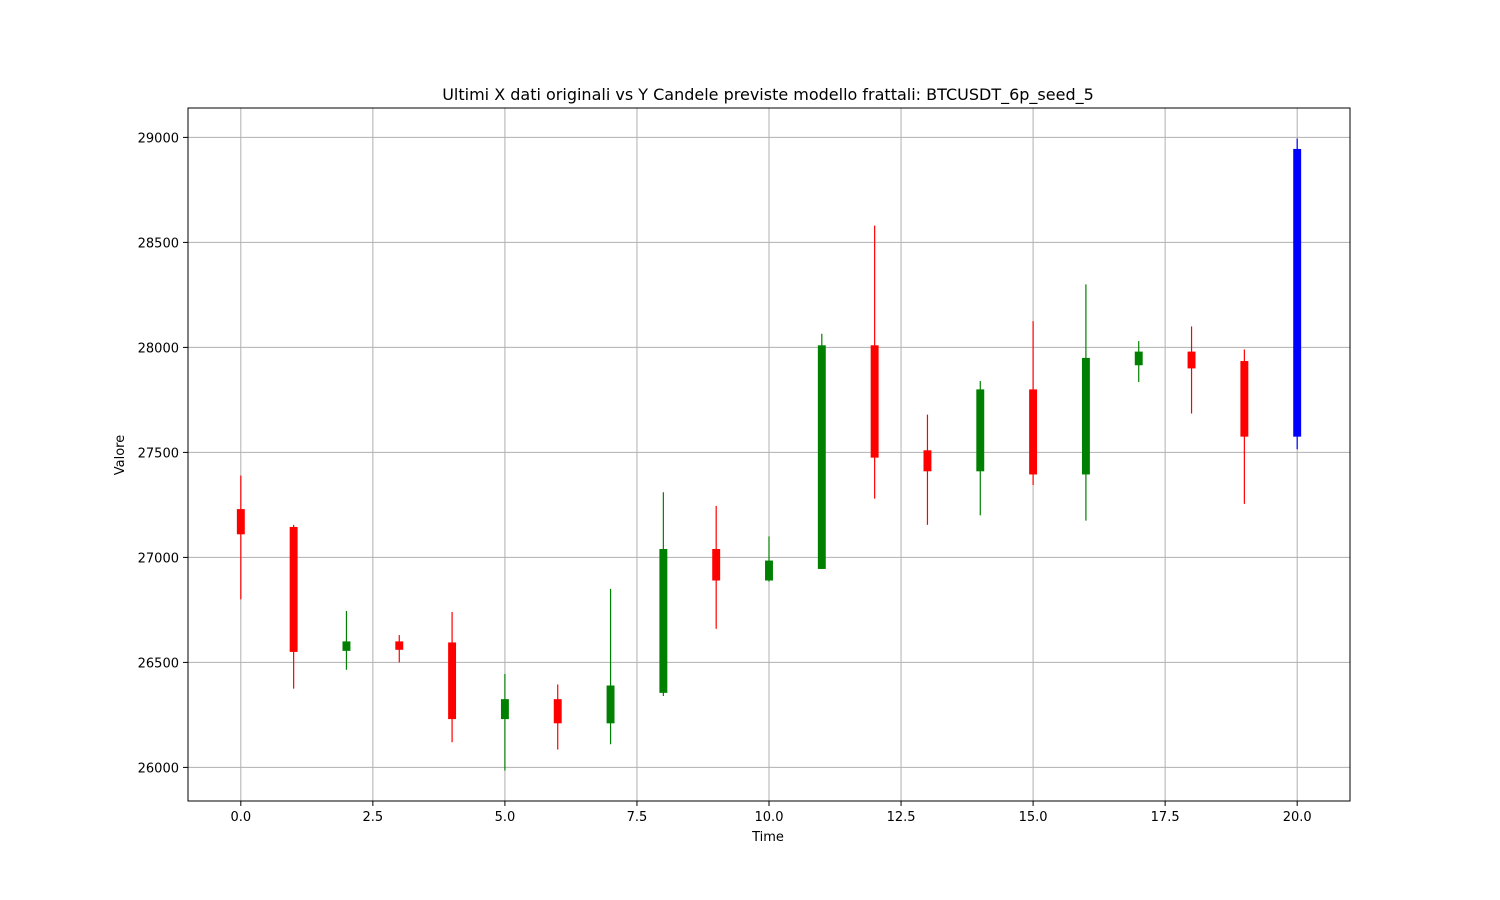 The width and height of the screenshot is (1500, 900). What do you see at coordinates (120, 455) in the screenshot?
I see `y-axis-label: Valore` at bounding box center [120, 455].